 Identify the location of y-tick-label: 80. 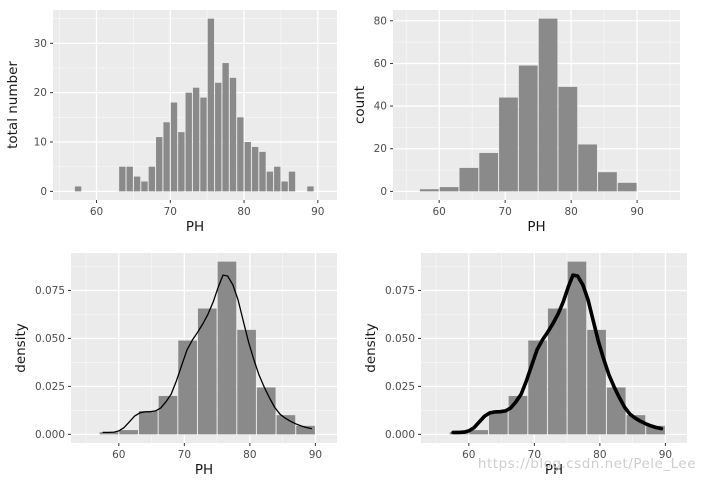
(380, 21).